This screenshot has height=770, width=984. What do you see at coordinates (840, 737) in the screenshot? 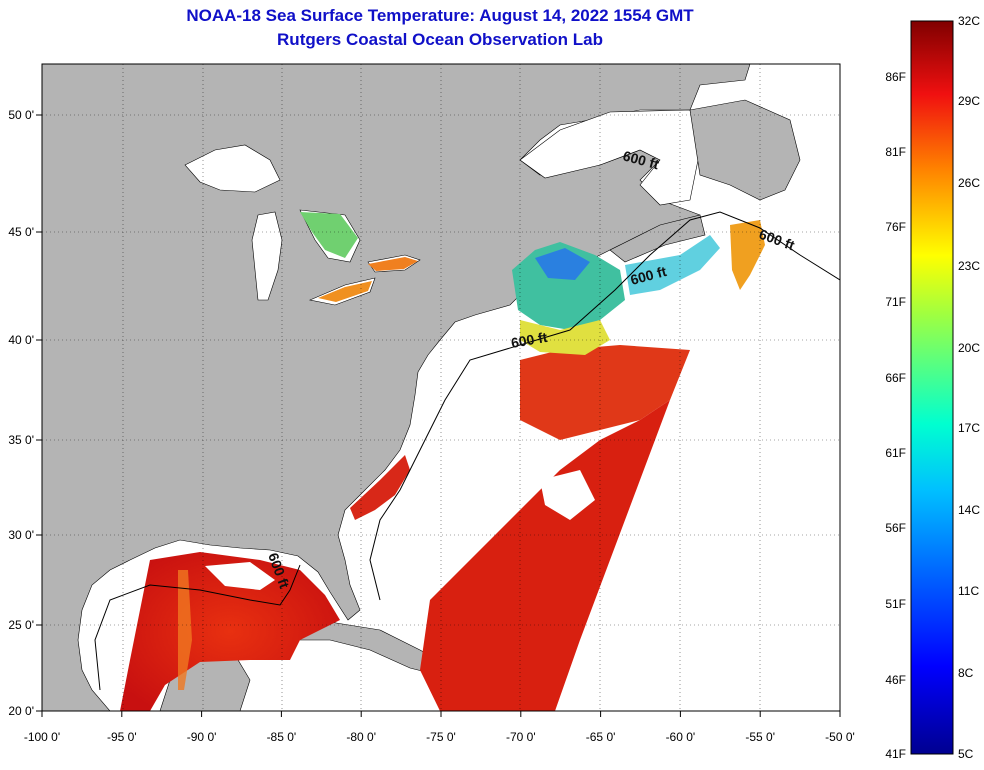
I see `lon-tick-label: -50 0'` at bounding box center [840, 737].